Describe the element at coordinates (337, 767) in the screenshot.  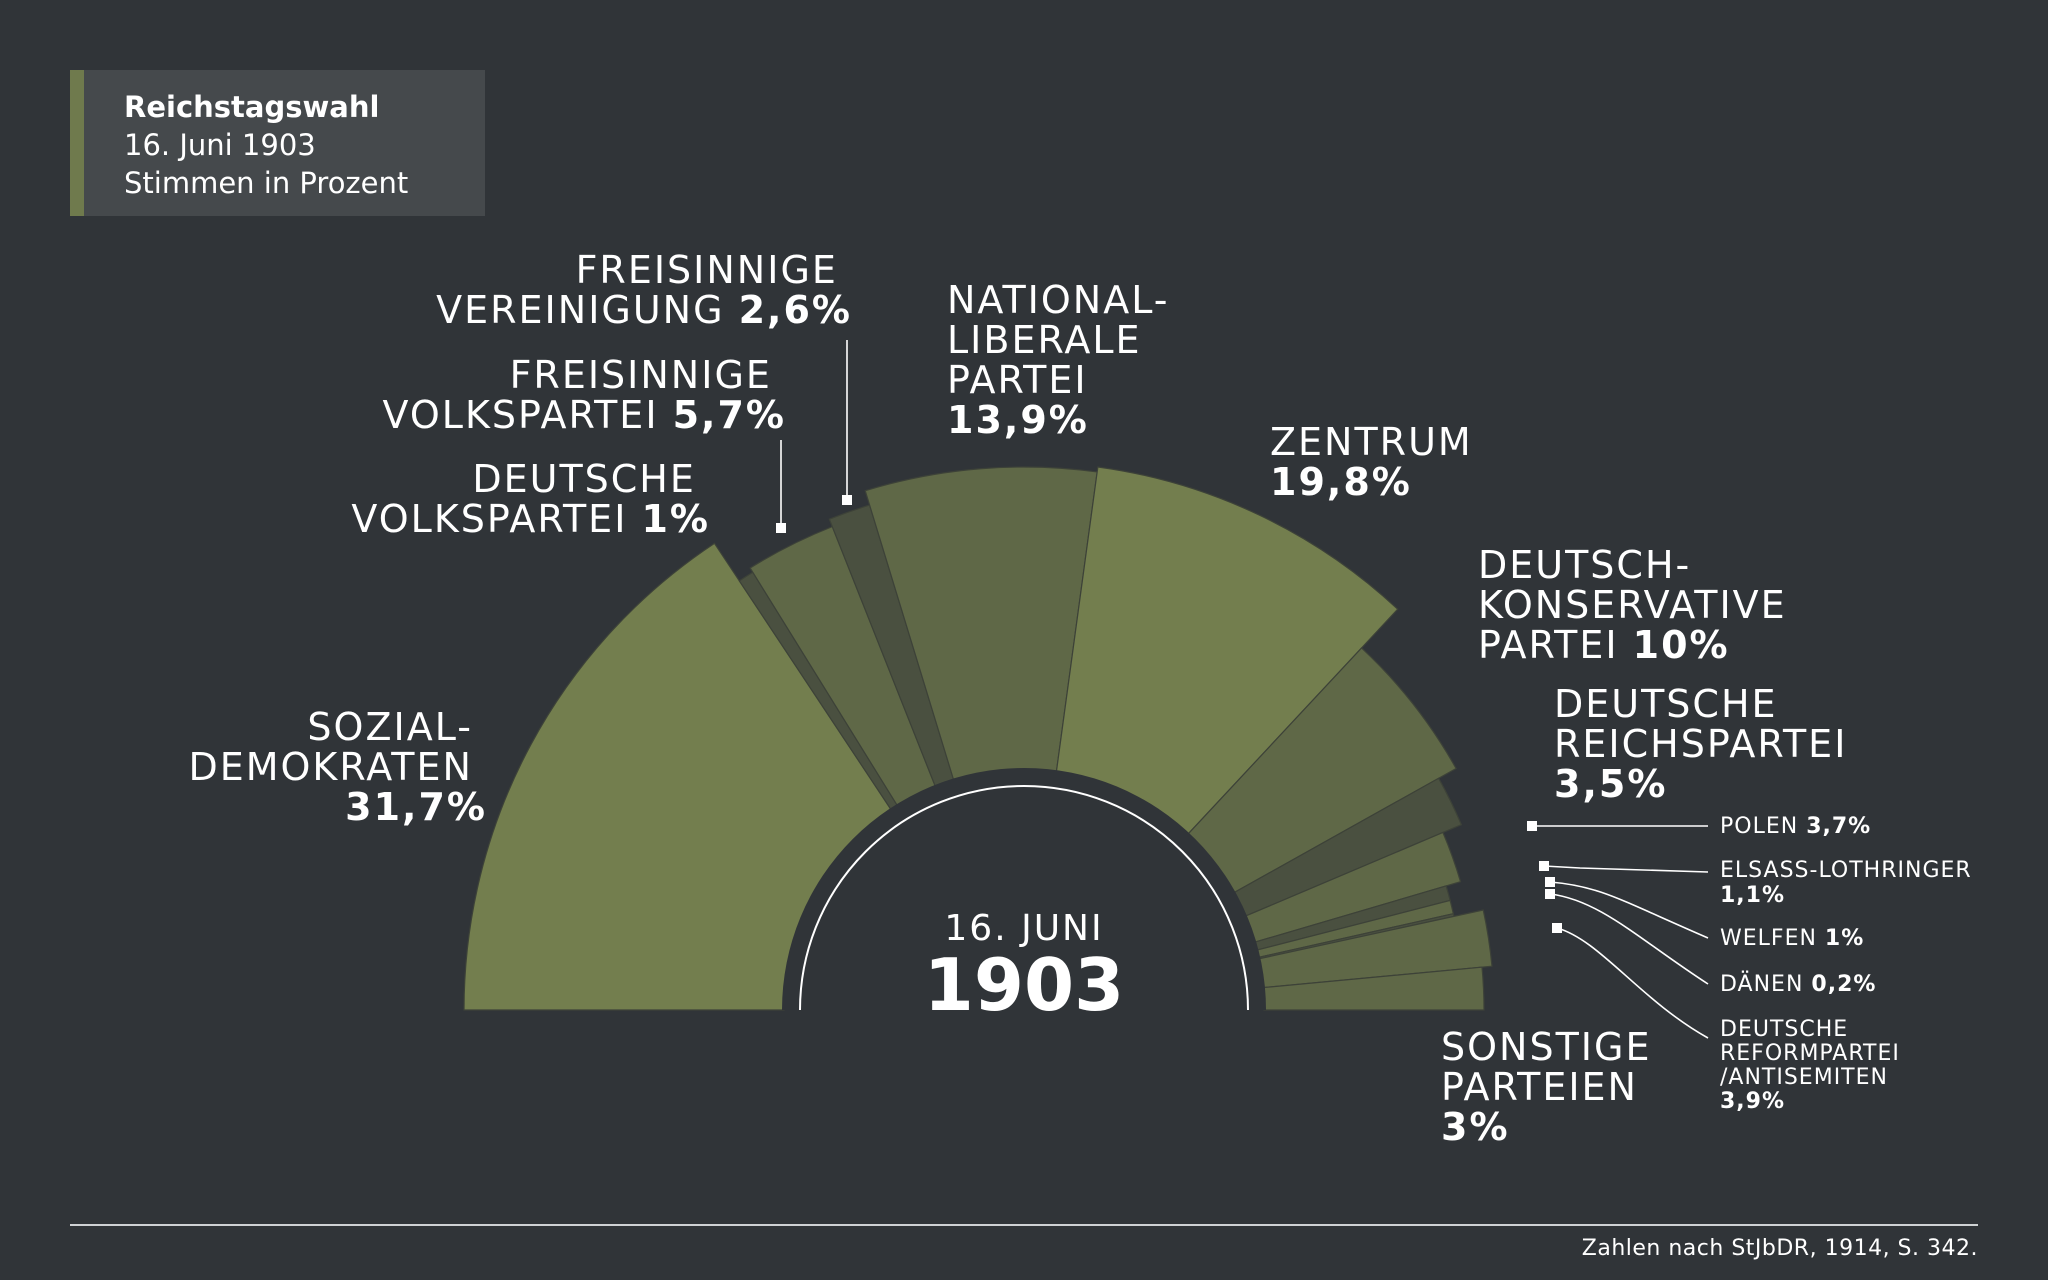
I see `label-sozialdemokraten: SOZIAL- DEMOKRATEN 31,7%` at that location.